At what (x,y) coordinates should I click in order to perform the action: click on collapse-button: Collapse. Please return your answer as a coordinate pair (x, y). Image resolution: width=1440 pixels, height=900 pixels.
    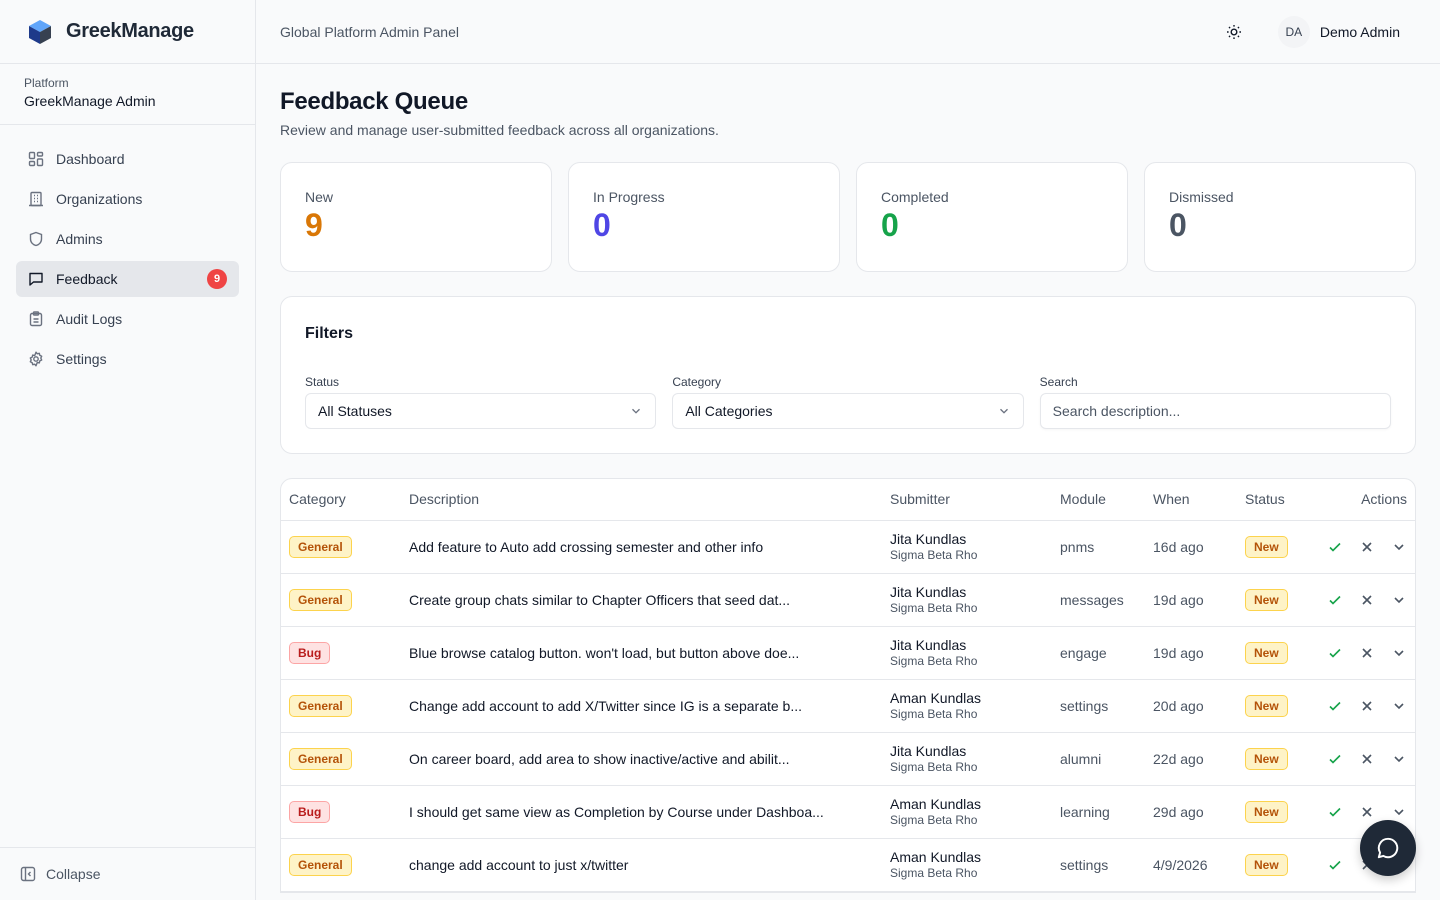
    Looking at the image, I should click on (127, 873).